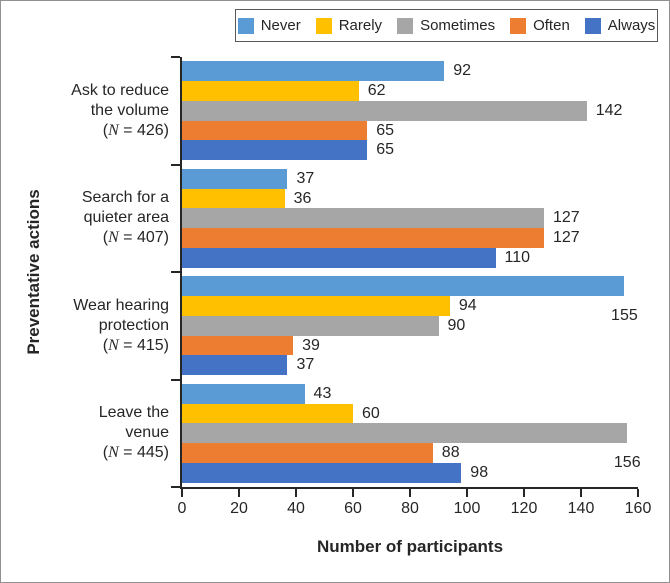  Describe the element at coordinates (245, 25) in the screenshot. I see `legend-swatch-never` at that location.